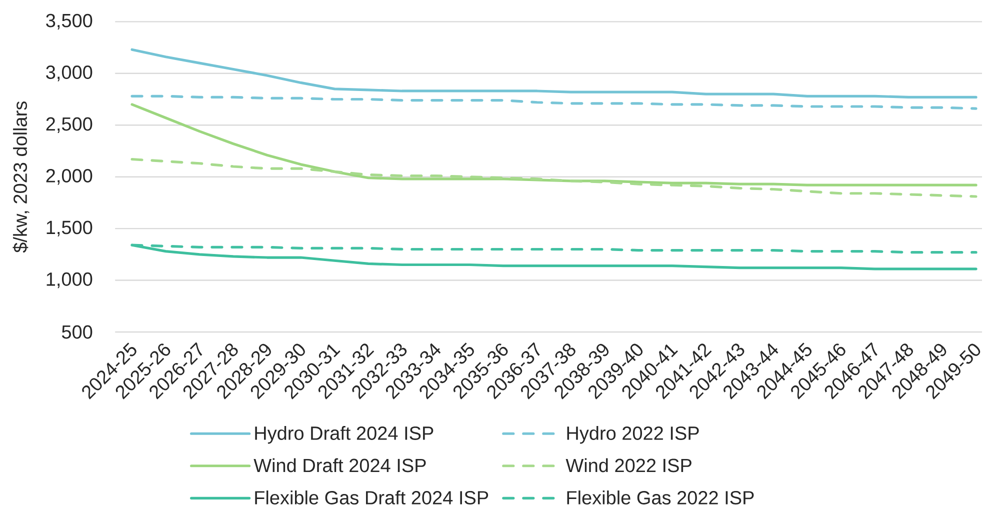 Image resolution: width=984 pixels, height=508 pixels. Describe the element at coordinates (344, 435) in the screenshot. I see `legend-label: Hydro Draft 2024 ISP` at that location.